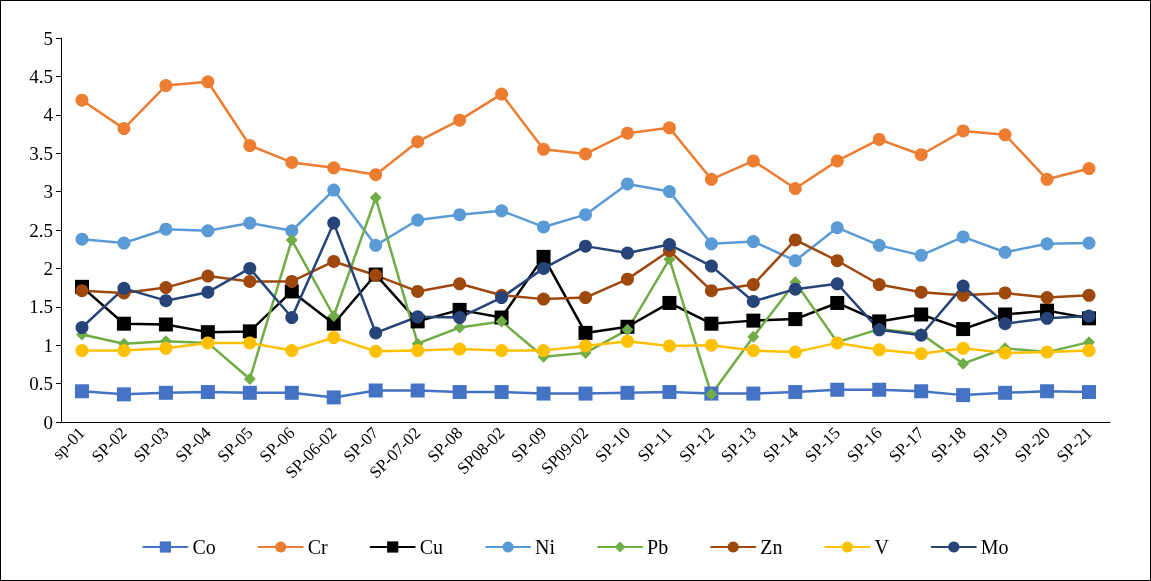 The height and width of the screenshot is (581, 1151). Describe the element at coordinates (41, 307) in the screenshot. I see `y-tick-label: 1.5` at that location.